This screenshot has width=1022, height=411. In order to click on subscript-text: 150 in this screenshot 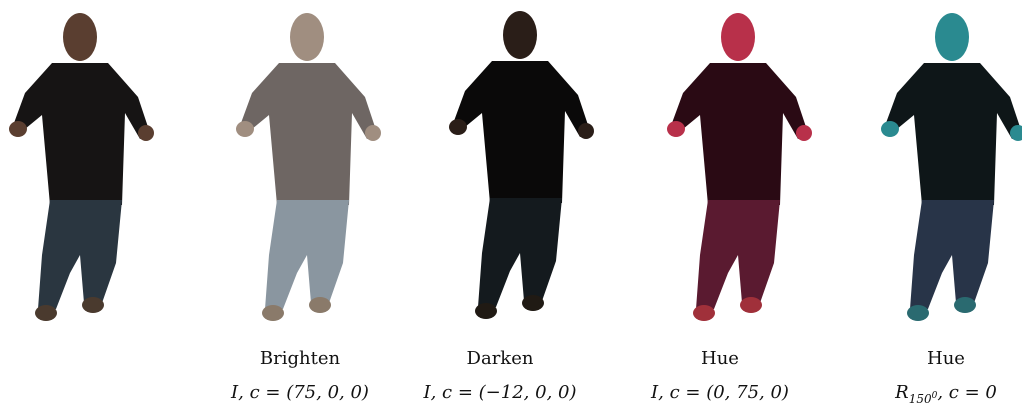, I will do `click(920, 398)`.